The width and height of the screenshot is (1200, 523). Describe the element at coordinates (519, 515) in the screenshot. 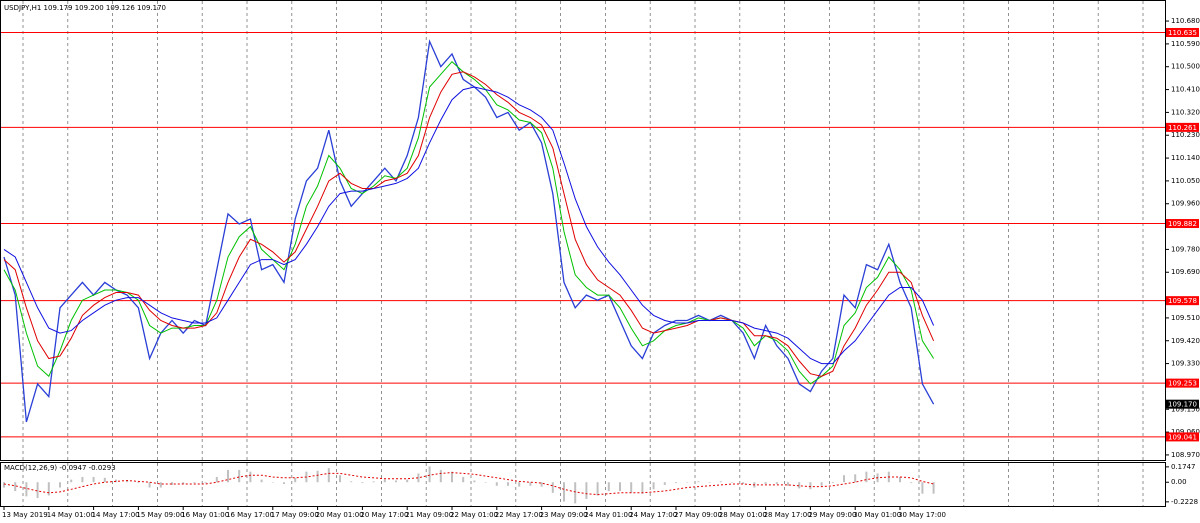

I see `x-tick-label: 22 May 17:00` at that location.